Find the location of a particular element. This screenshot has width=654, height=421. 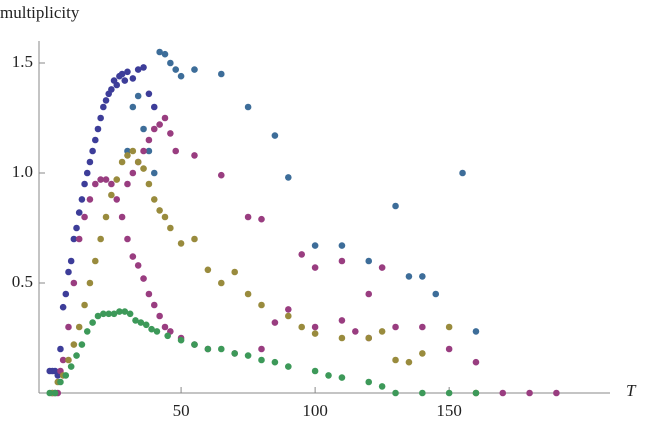

y-axis-label: multiplicity is located at coordinates (40, 12).